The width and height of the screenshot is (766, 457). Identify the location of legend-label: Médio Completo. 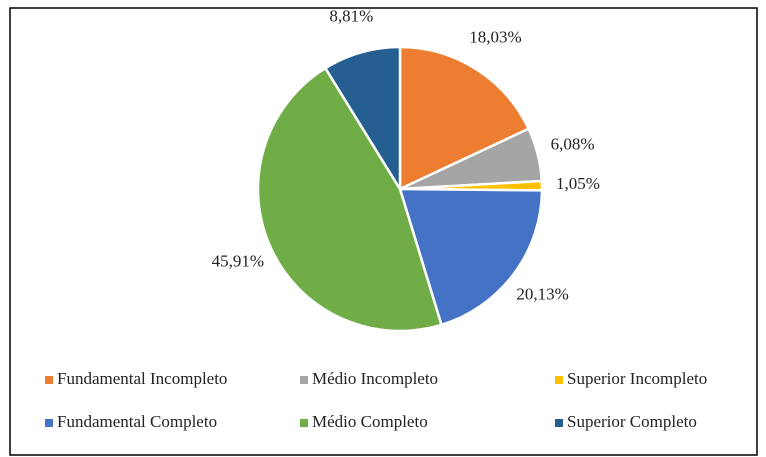
(370, 421).